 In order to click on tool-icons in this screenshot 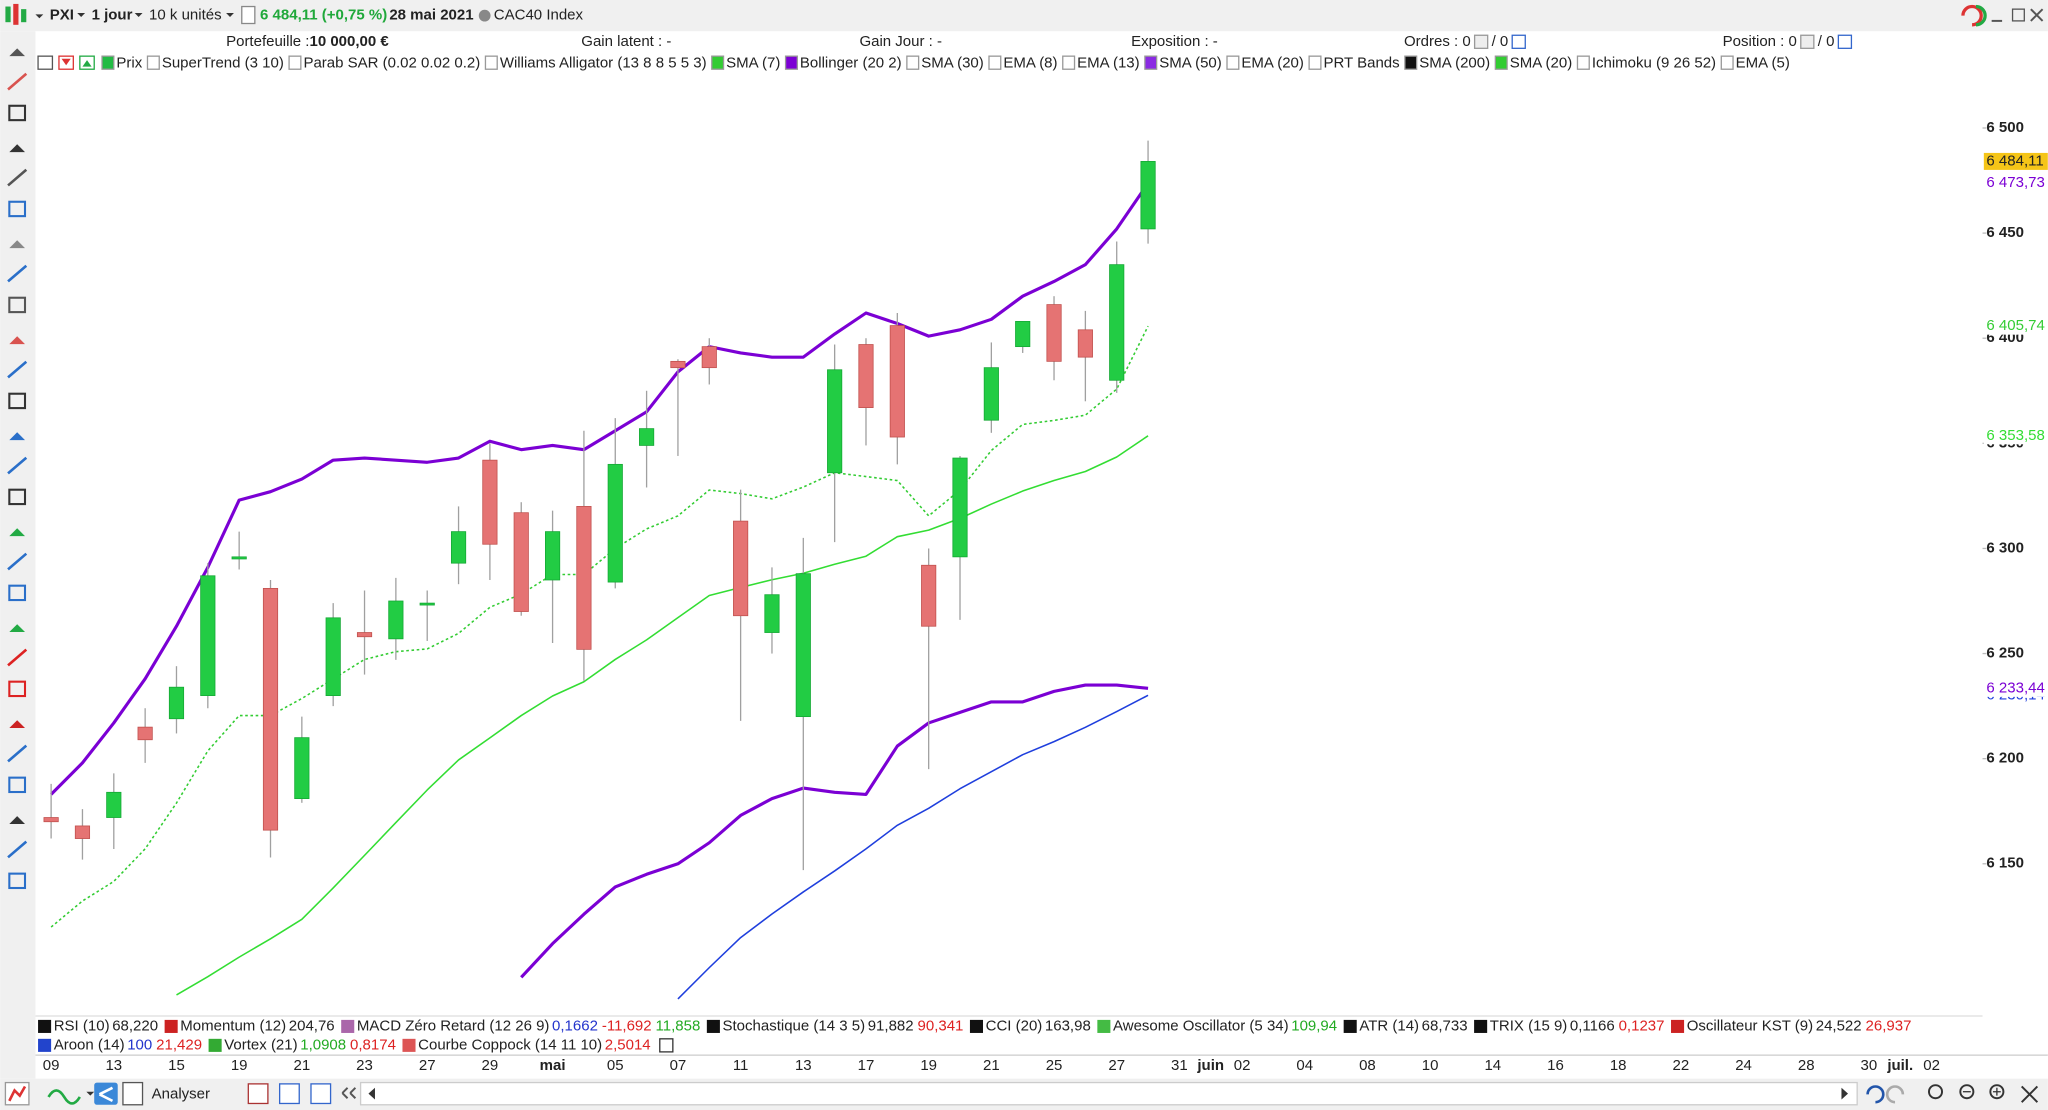, I will do `click(17, 469)`.